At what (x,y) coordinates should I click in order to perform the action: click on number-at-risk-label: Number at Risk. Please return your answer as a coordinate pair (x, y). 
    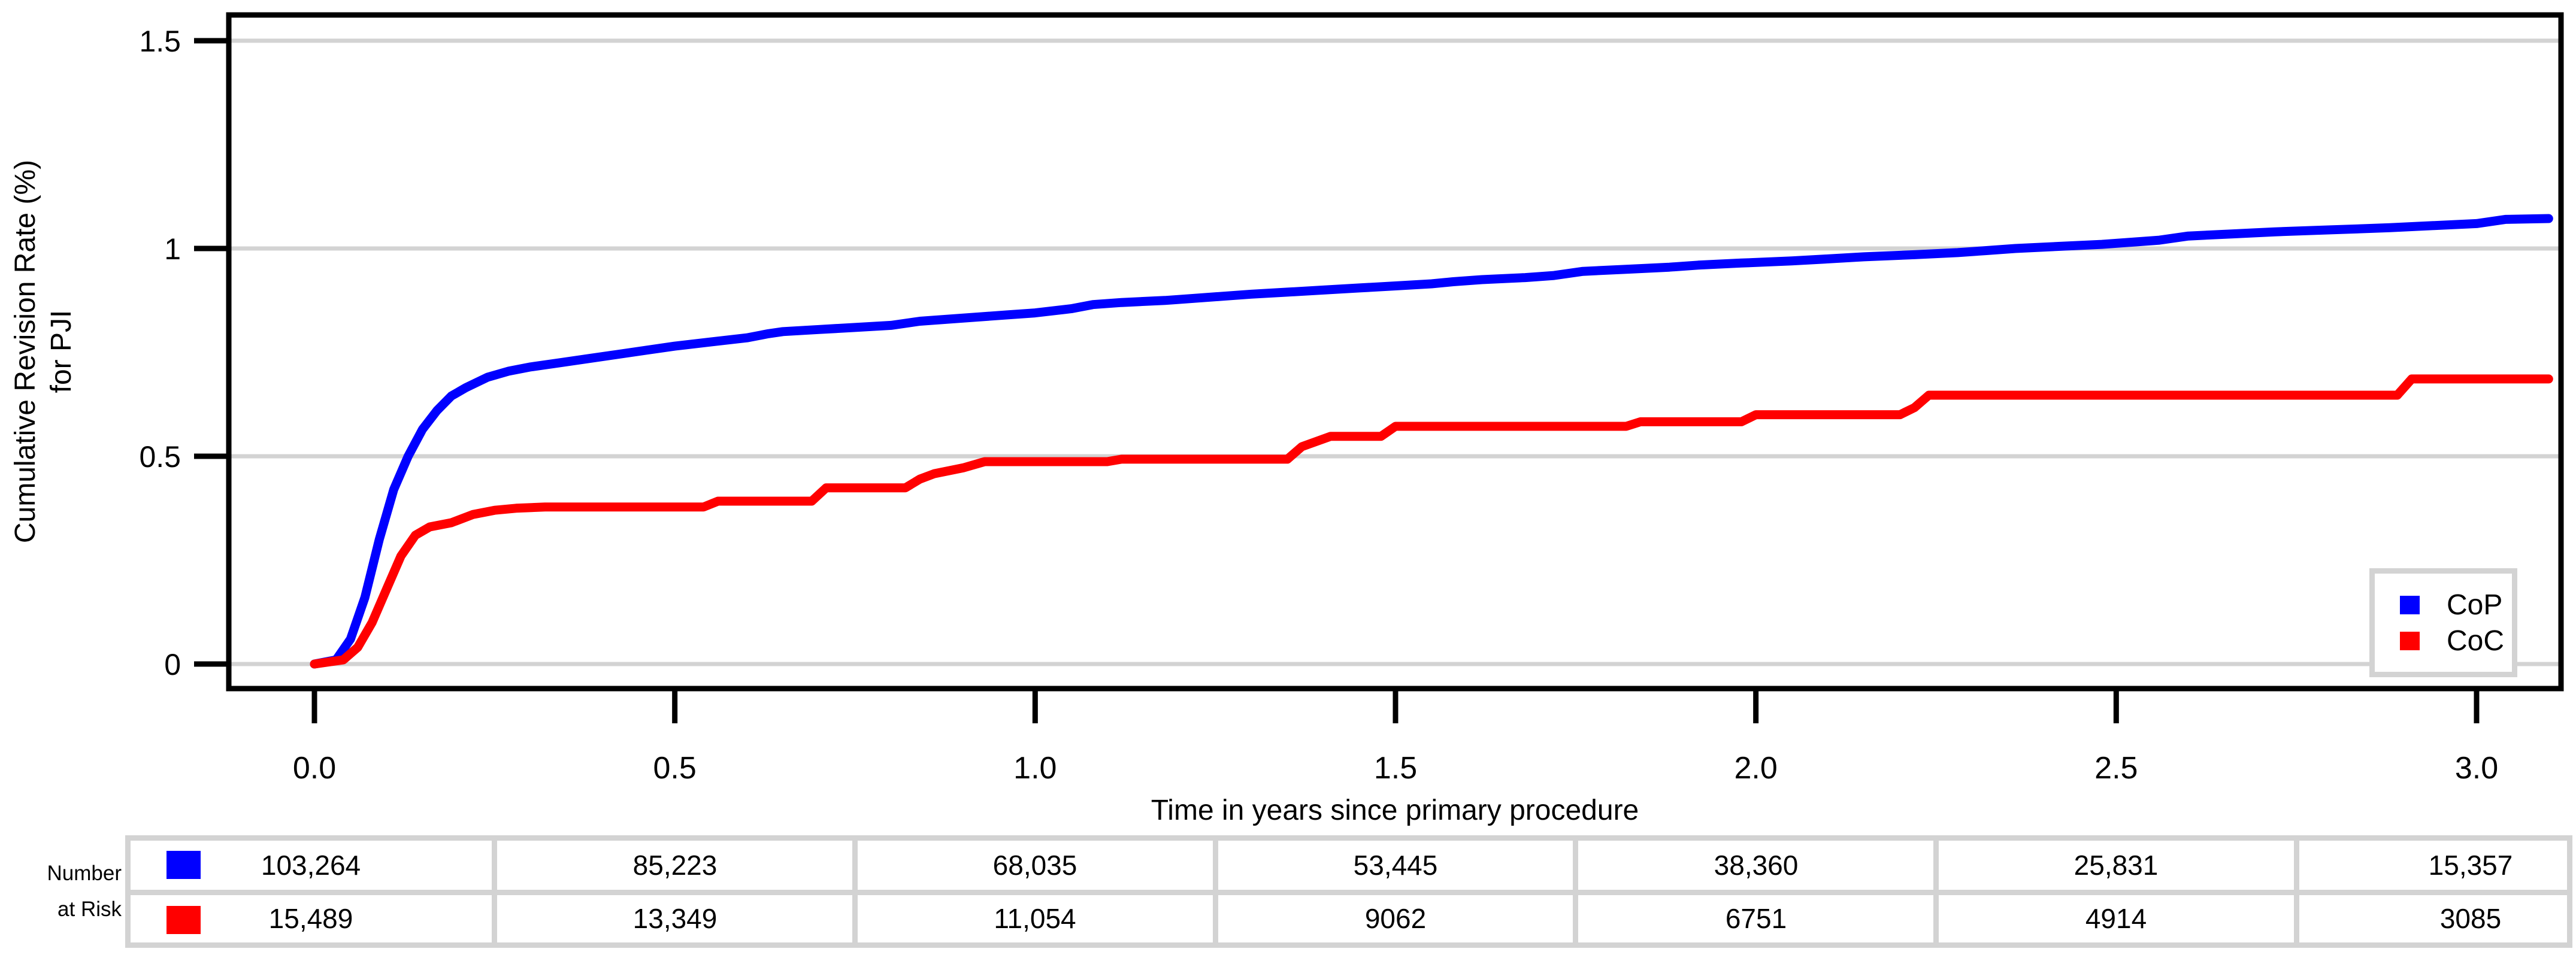
    Looking at the image, I should click on (61, 891).